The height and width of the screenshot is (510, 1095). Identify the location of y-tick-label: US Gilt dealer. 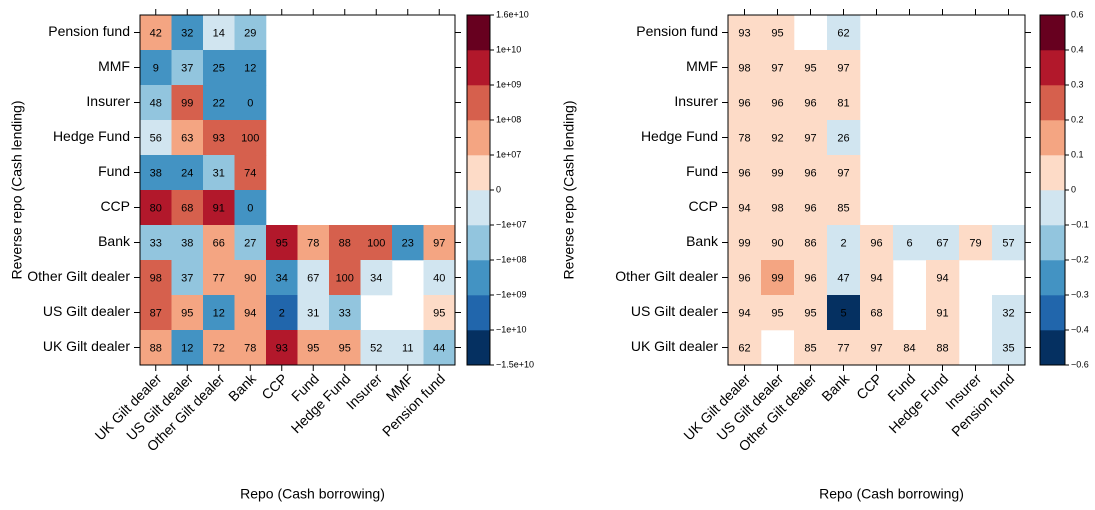
(86, 311).